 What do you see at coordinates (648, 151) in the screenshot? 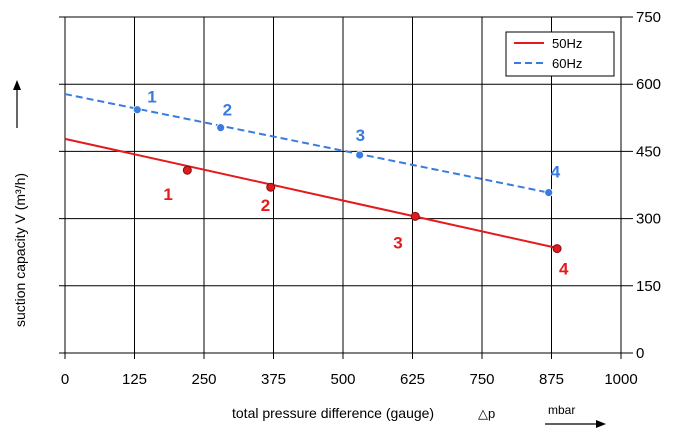
I see `y-tick-label-3: 450` at bounding box center [648, 151].